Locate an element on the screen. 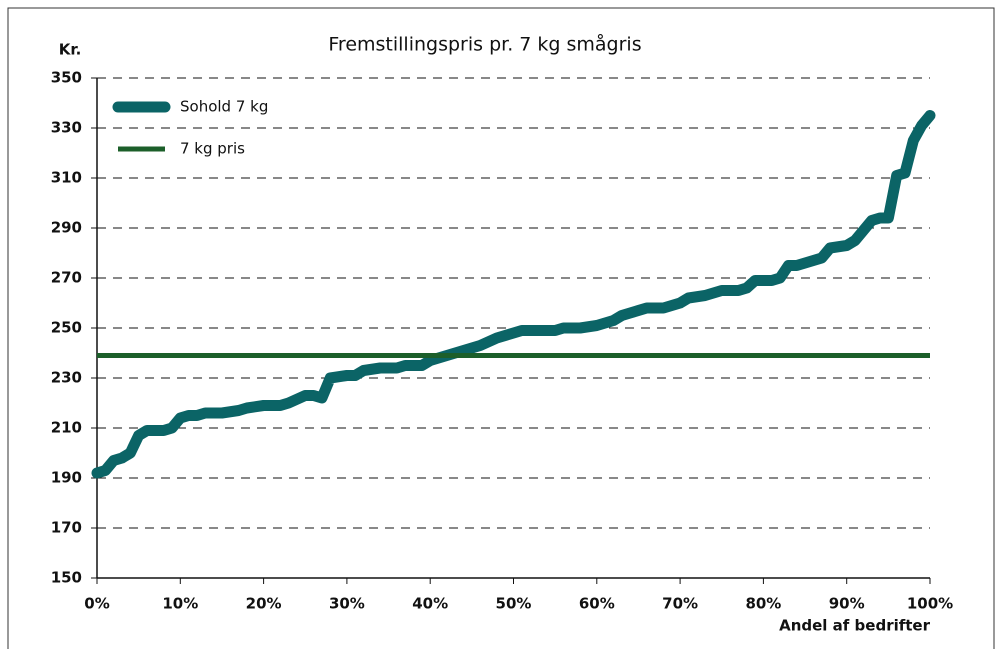 This screenshot has height=653, width=1002. y-tick-label: 350 is located at coordinates (66, 78).